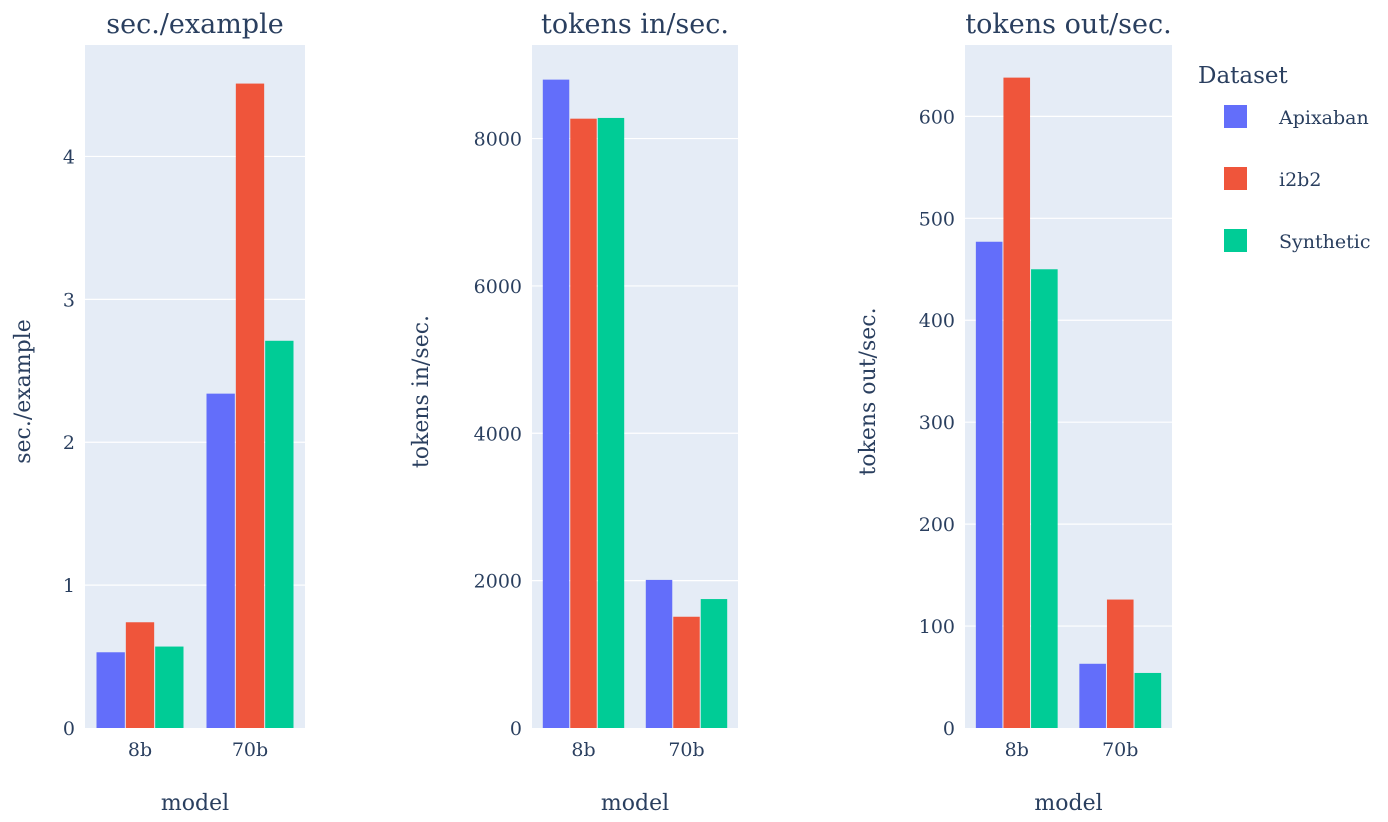 The height and width of the screenshot is (822, 1388). What do you see at coordinates (23, 391) in the screenshot?
I see `y-axis-title: sec./example` at bounding box center [23, 391].